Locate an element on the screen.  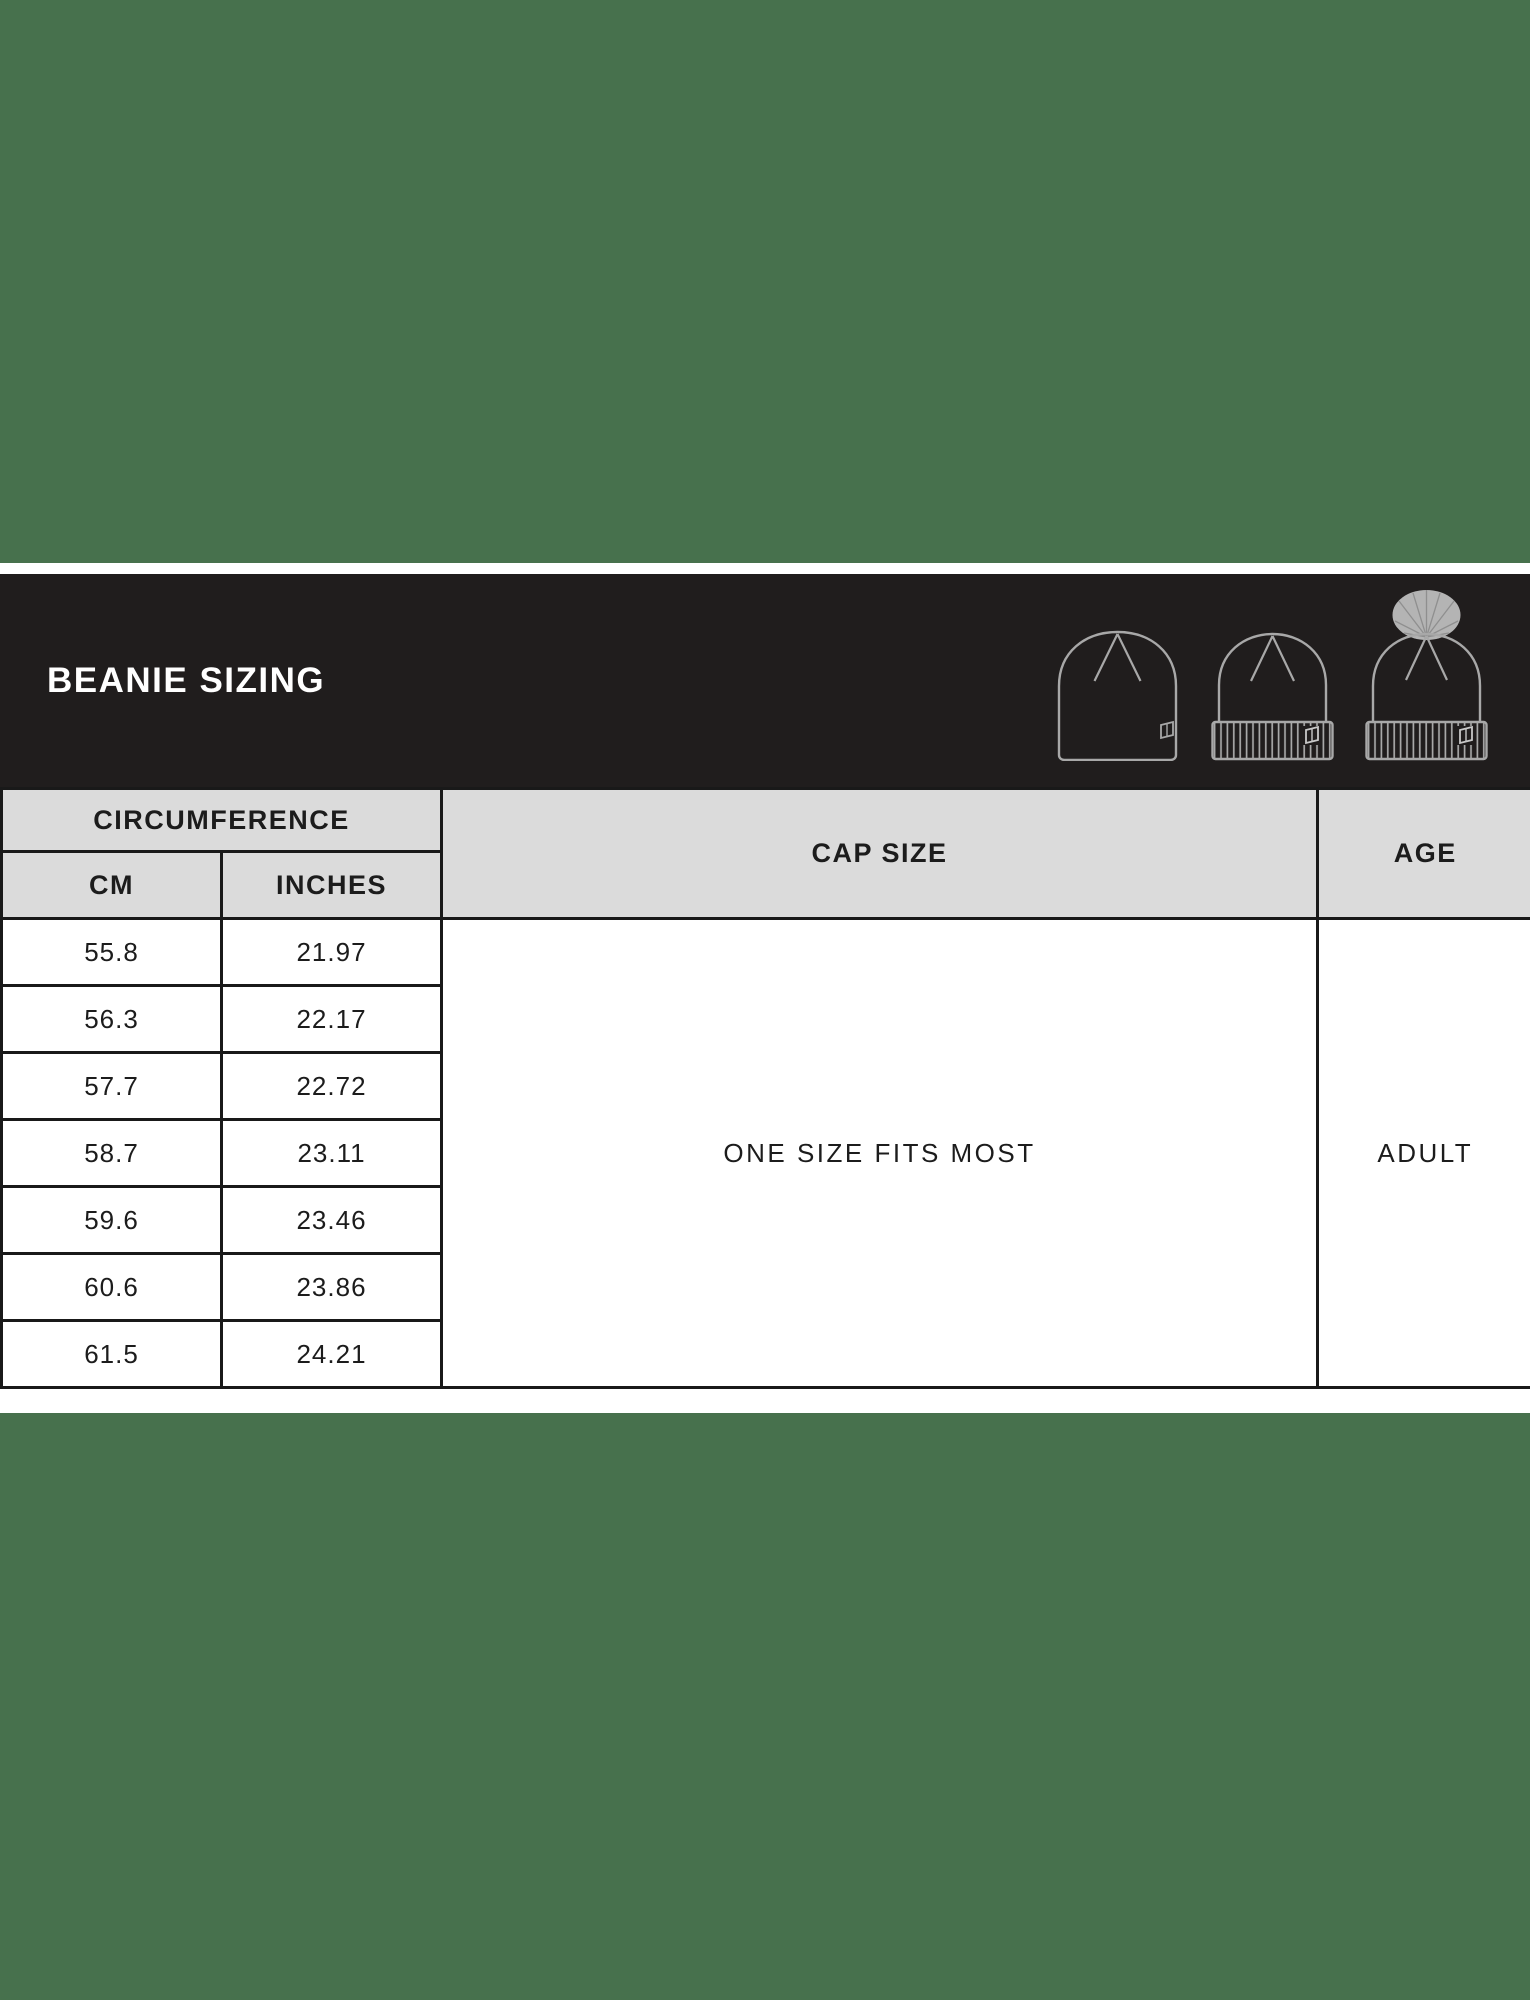
cm-value: 59.6 is located at coordinates (111, 1220).